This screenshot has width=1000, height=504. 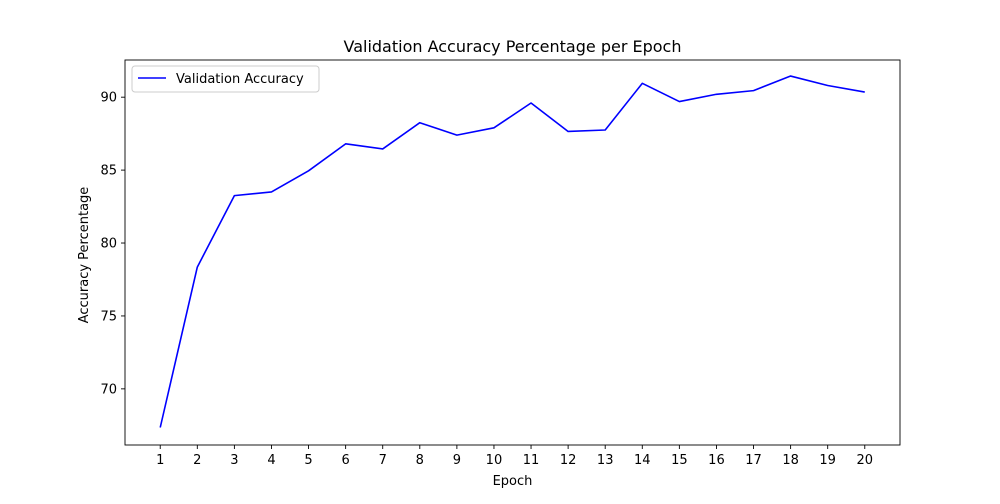 I want to click on x-tick-label: 18, so click(x=790, y=460).